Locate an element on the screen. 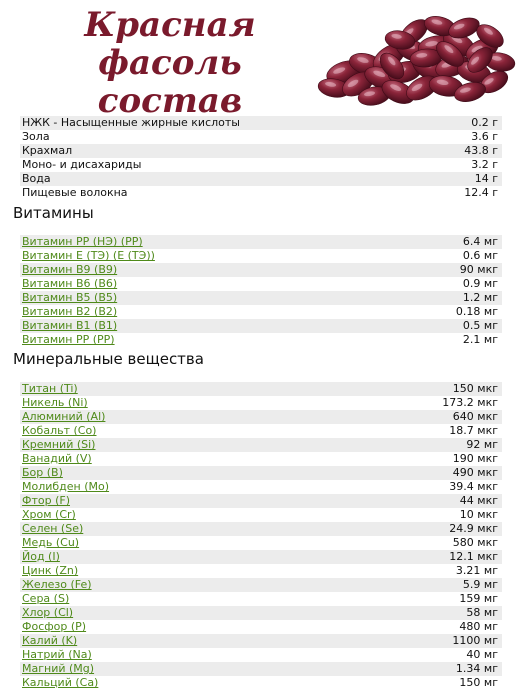 Image resolution: width=520 pixels, height=696 pixels. nutrient-value: 159 мг is located at coordinates (478, 598).